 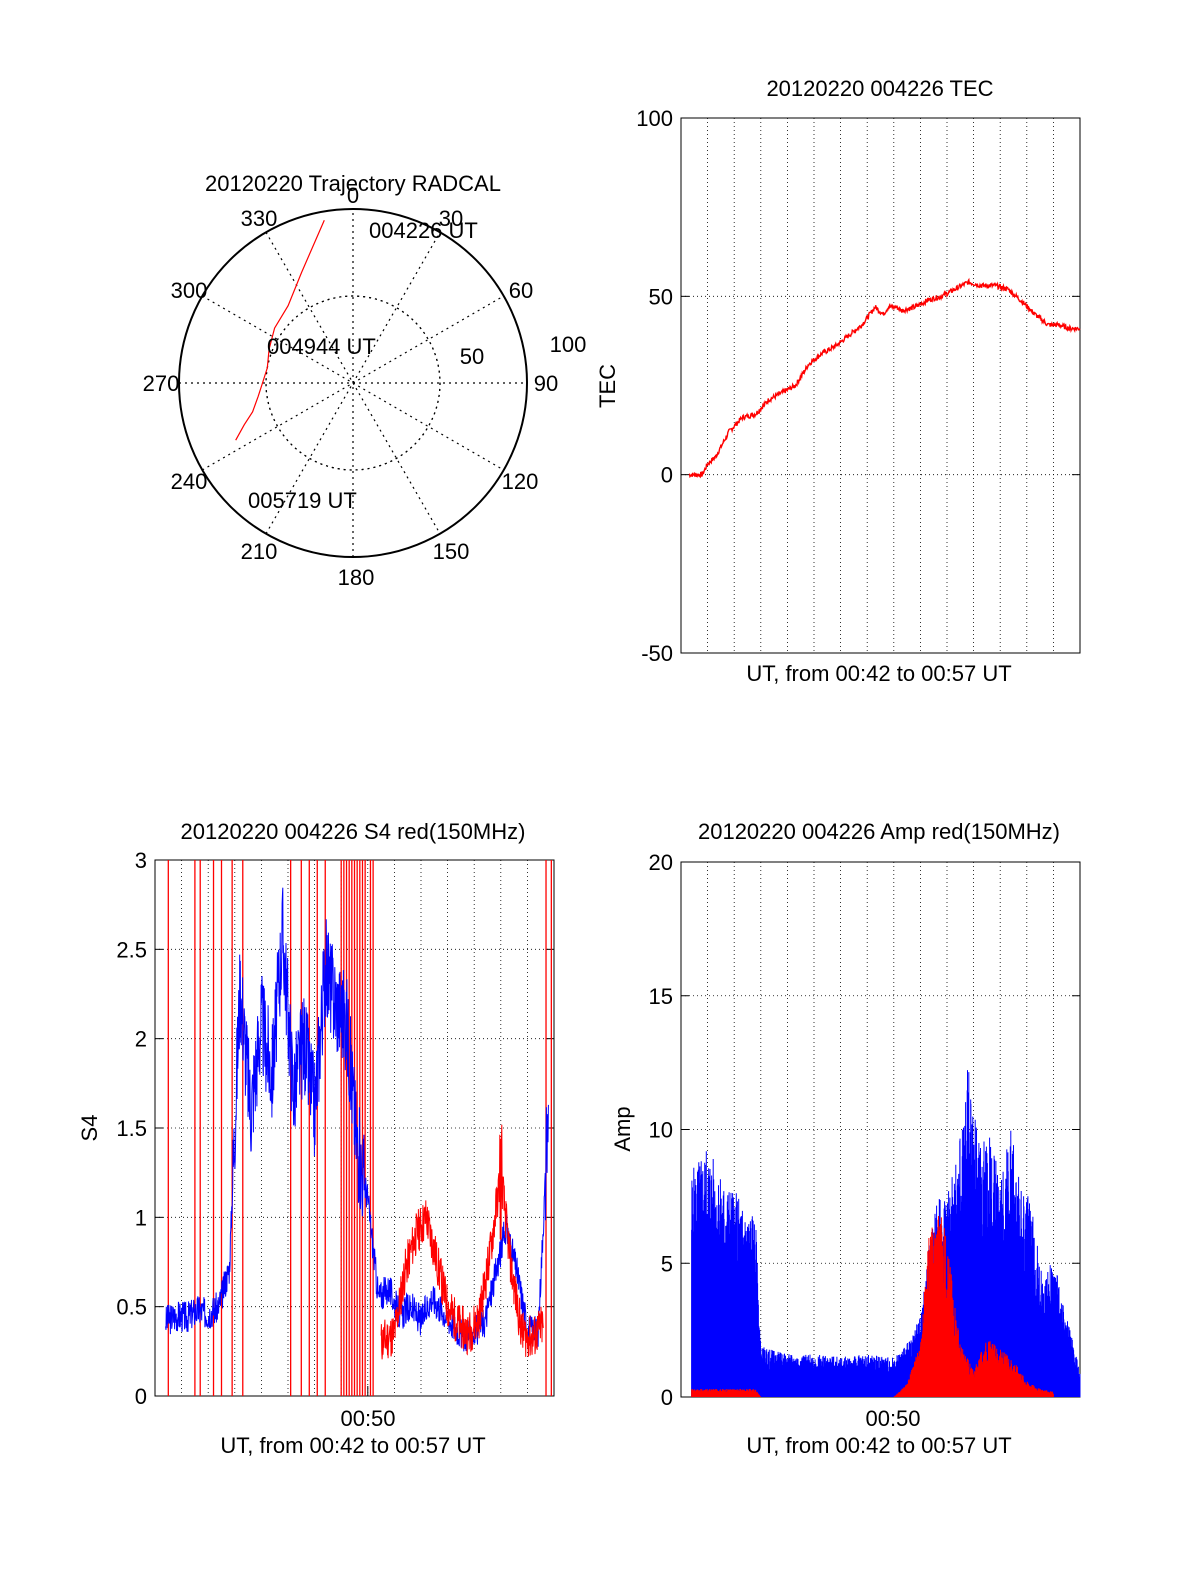 I want to click on s4-ylabel: S4, so click(x=89, y=1128).